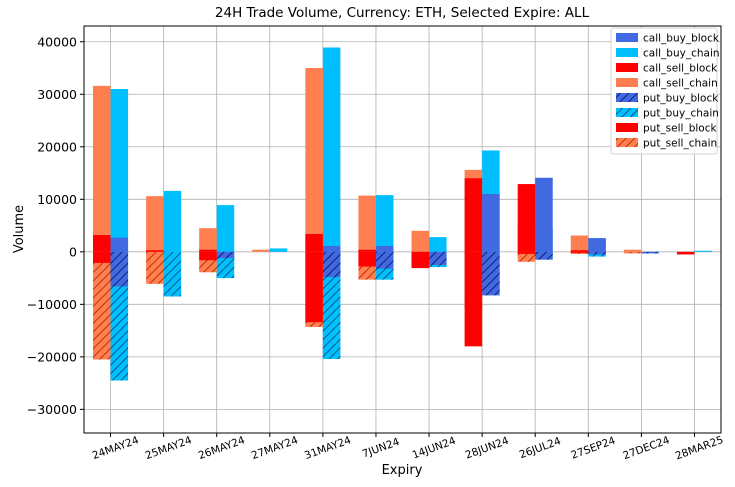  What do you see at coordinates (57, 41) in the screenshot?
I see `y-tick-label: 40000` at bounding box center [57, 41].